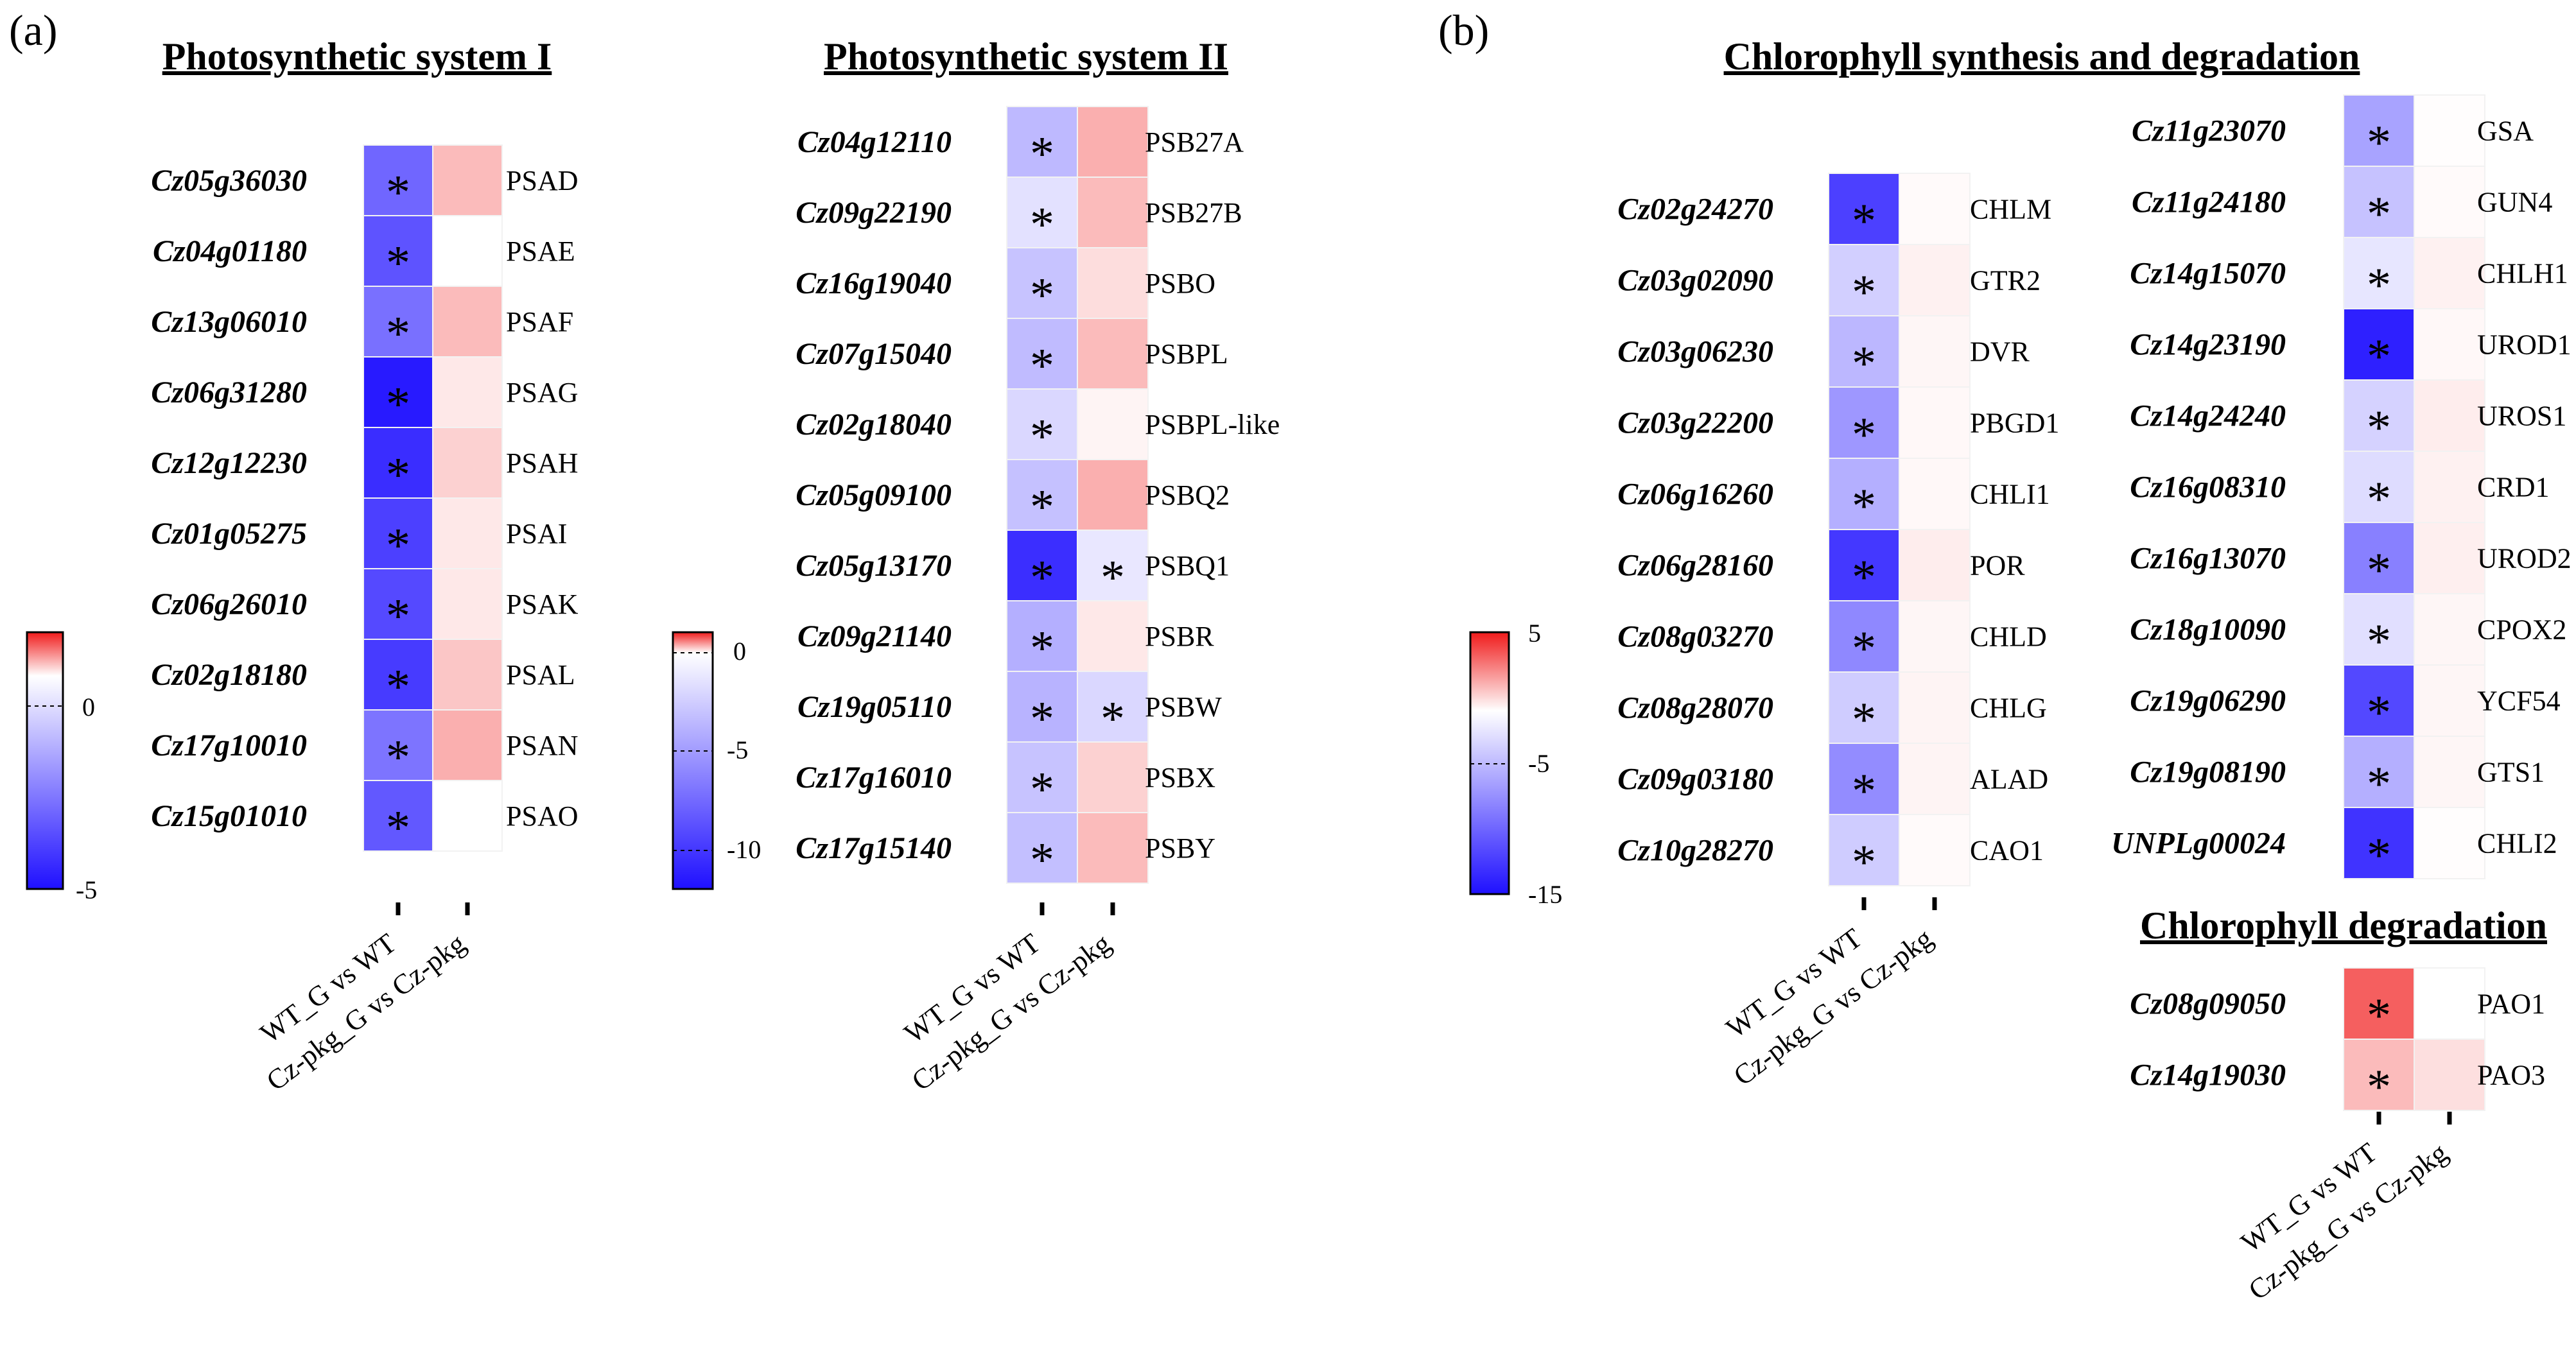 This screenshot has height=1371, width=2576. Describe the element at coordinates (542, 745) in the screenshot. I see `protein-label: PSAN` at that location.